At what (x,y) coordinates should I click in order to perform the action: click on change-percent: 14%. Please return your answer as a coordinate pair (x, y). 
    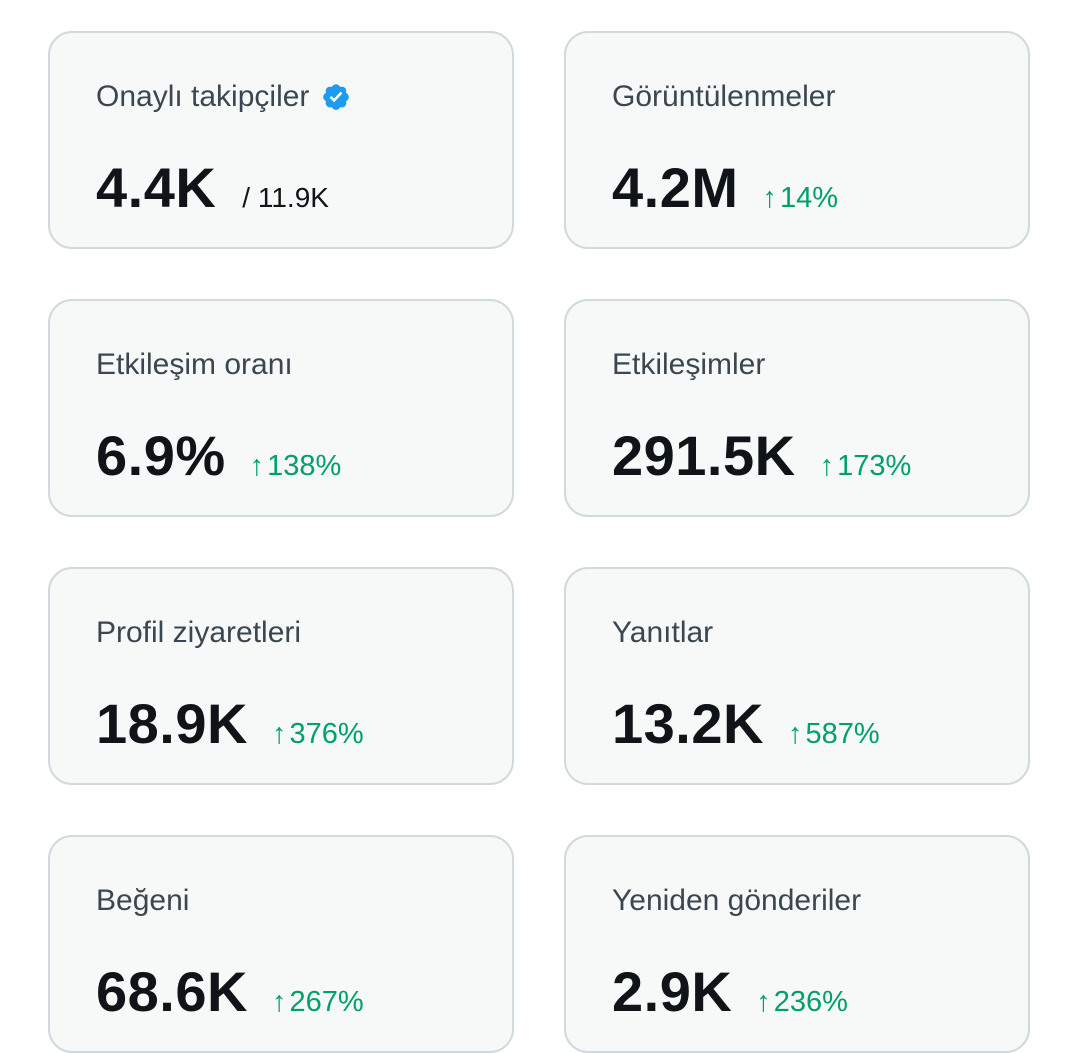
    Looking at the image, I should click on (809, 198).